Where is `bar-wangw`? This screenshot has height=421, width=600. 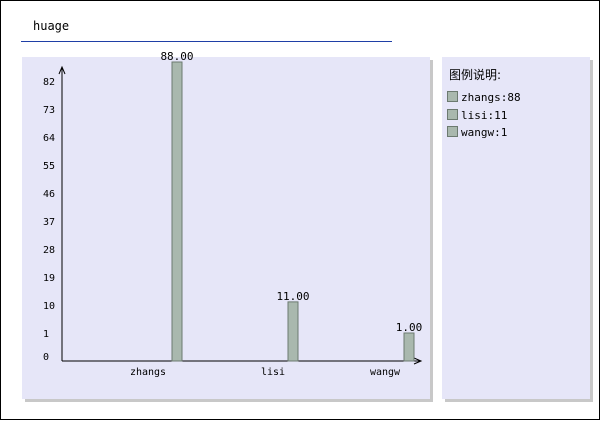 bar-wangw is located at coordinates (409, 347).